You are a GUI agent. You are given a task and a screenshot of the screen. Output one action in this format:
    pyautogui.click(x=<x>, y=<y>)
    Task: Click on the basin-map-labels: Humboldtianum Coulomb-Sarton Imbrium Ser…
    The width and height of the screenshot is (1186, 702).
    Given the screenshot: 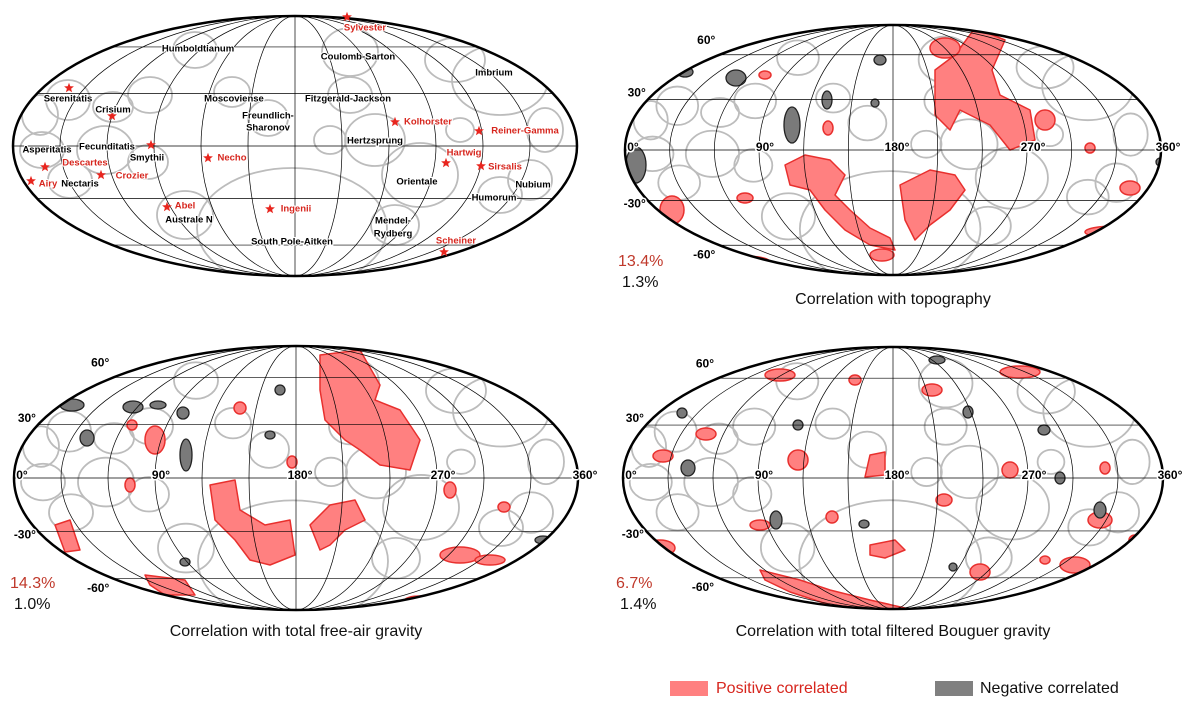 What is the action you would take?
    pyautogui.click(x=290, y=135)
    